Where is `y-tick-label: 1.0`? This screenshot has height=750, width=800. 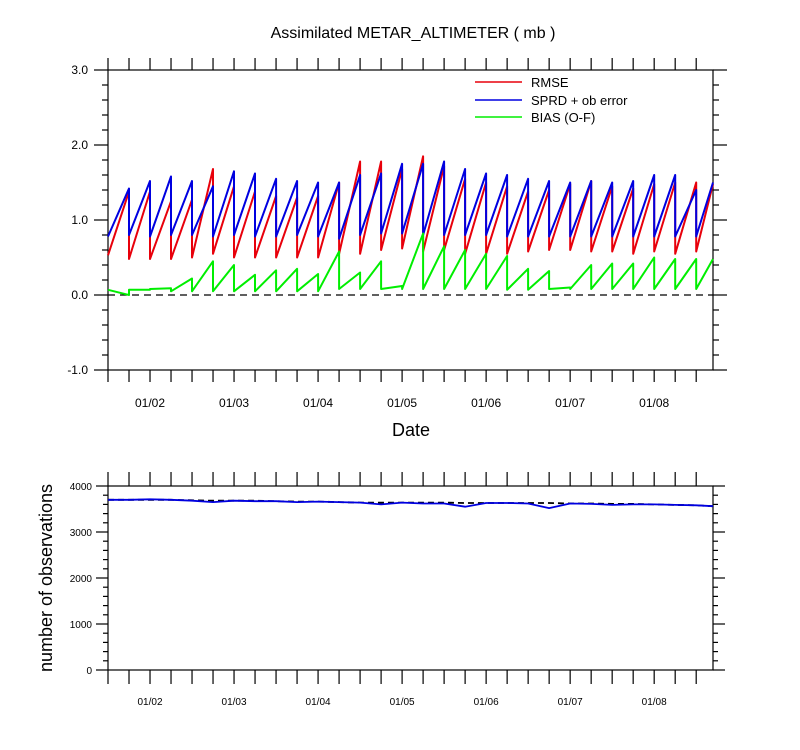 y-tick-label: 1.0 is located at coordinates (79, 220).